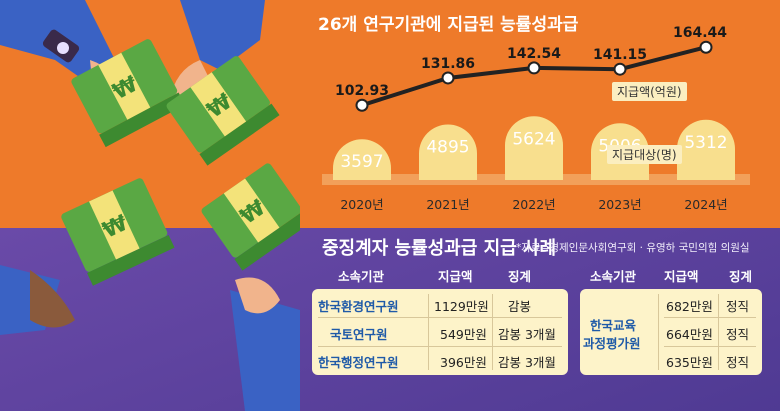 This screenshot has height=411, width=780. Describe the element at coordinates (463, 362) in the screenshot. I see `left-row-3-amount: 396만원` at that location.